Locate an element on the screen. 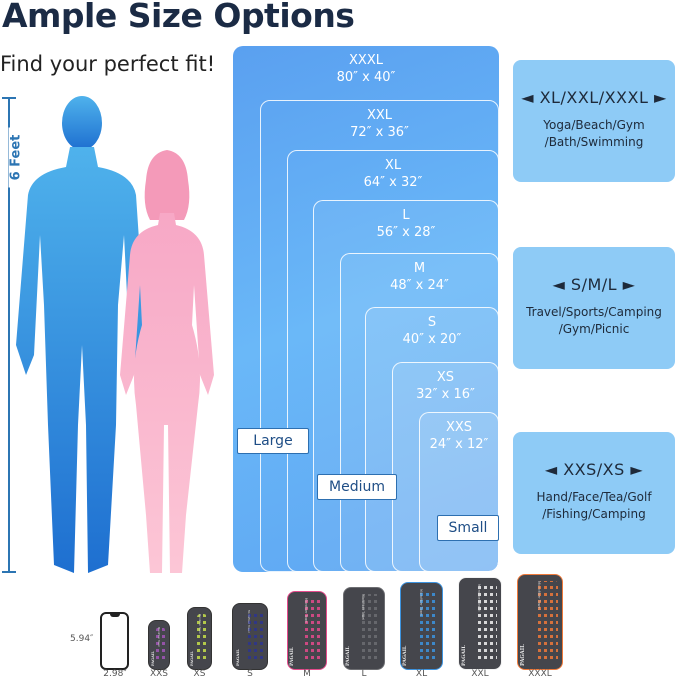  group-tag-medium: Medium is located at coordinates (357, 487).